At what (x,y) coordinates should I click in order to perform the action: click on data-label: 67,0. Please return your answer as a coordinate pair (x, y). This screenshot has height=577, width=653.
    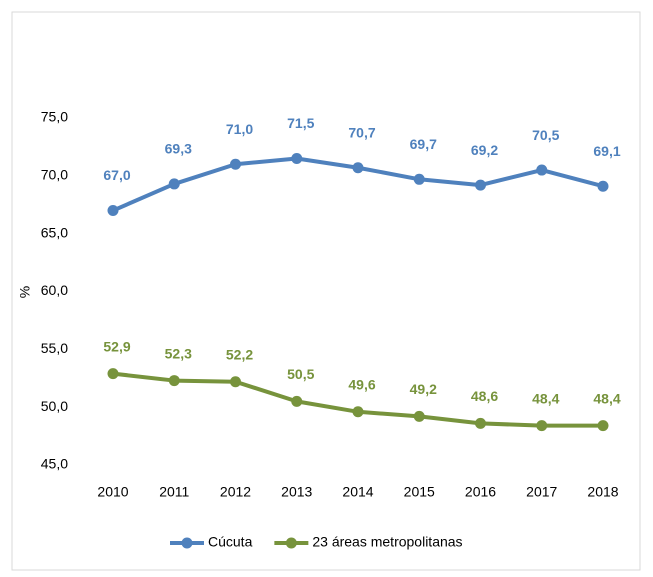
    Looking at the image, I should click on (116, 175).